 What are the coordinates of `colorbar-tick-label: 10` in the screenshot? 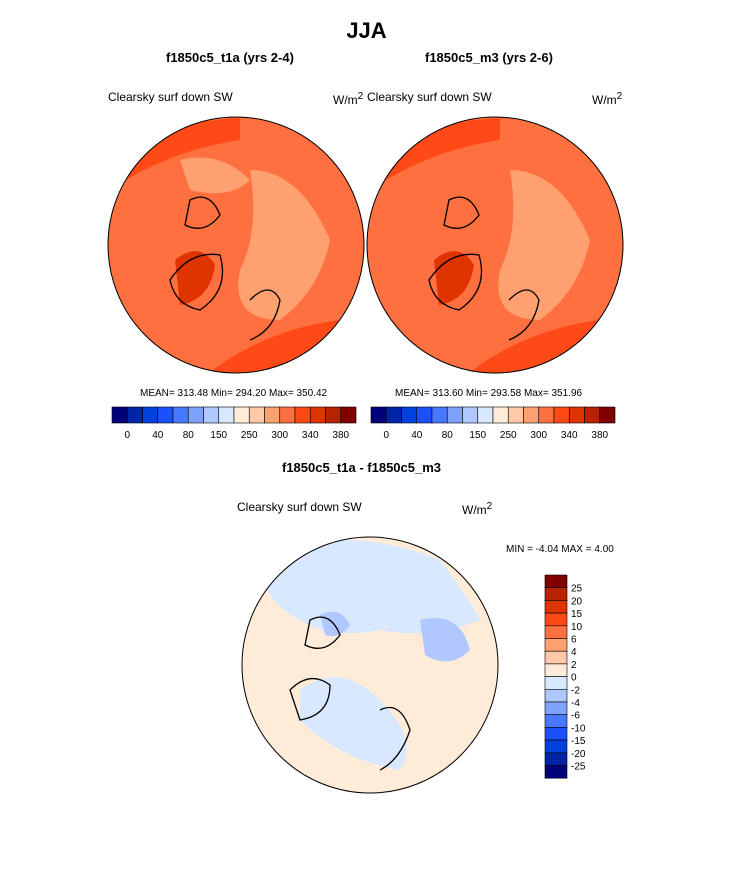 It's located at (577, 627).